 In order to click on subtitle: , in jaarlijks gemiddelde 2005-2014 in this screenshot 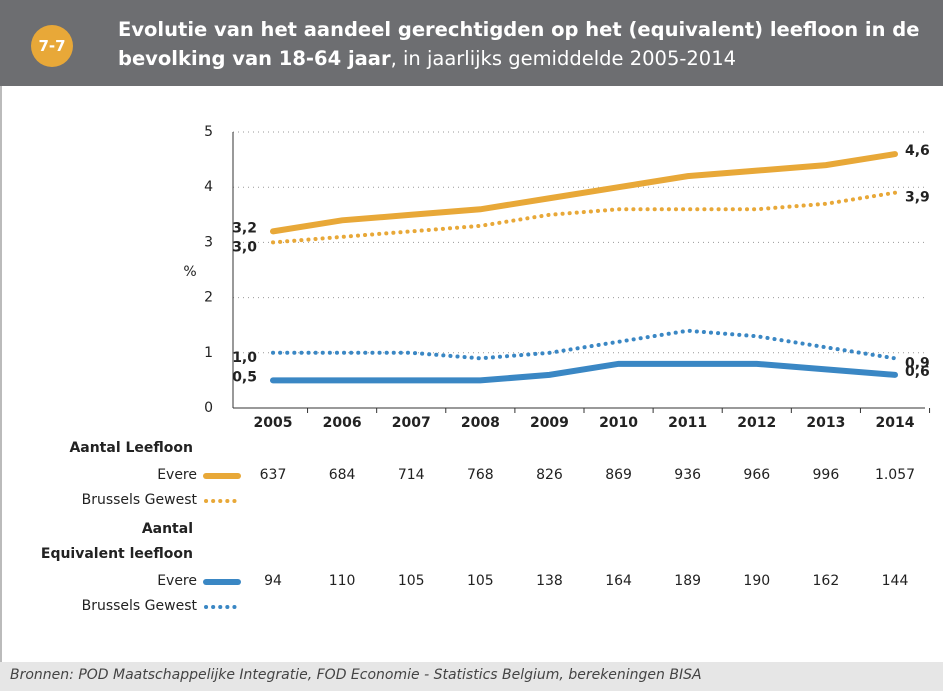, I will do `click(563, 58)`.